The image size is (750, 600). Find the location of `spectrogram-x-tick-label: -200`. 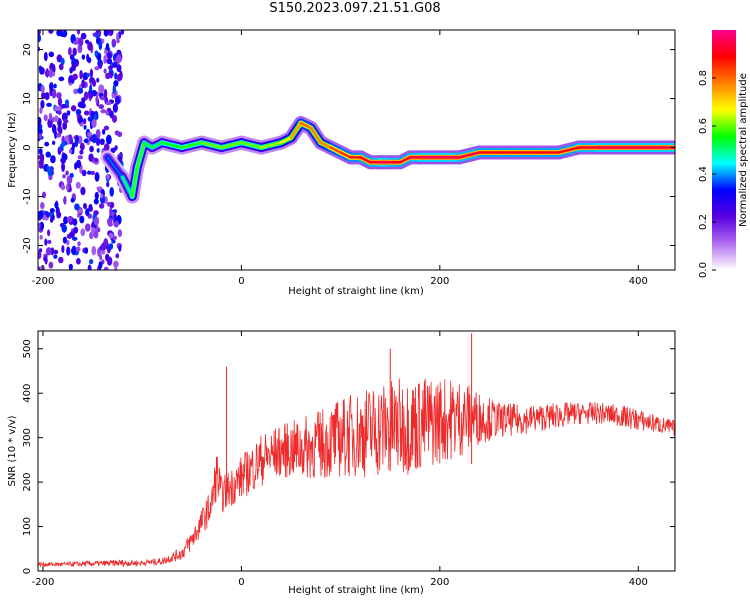

spectrogram-x-tick-label: -200 is located at coordinates (43, 281).